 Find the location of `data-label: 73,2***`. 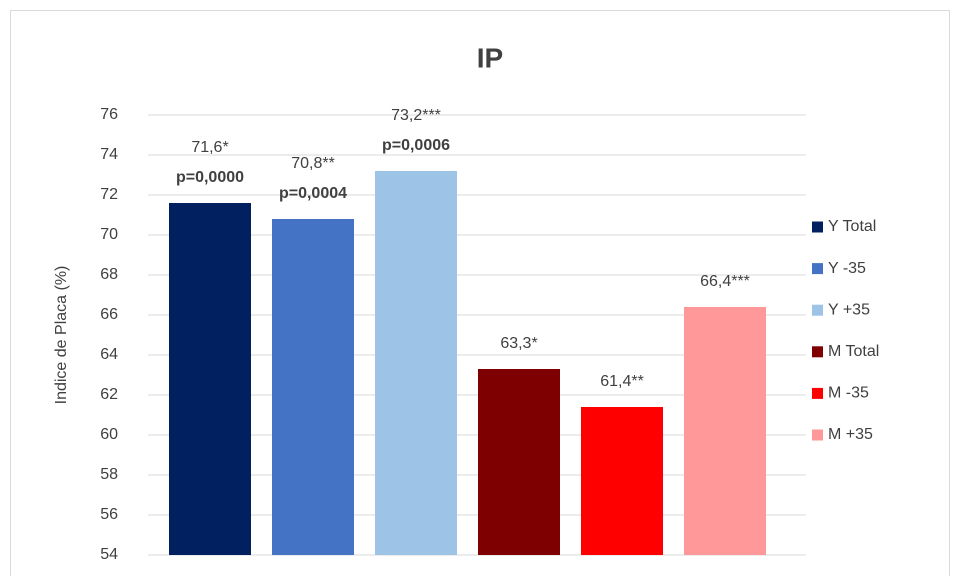

data-label: 73,2*** is located at coordinates (416, 115).